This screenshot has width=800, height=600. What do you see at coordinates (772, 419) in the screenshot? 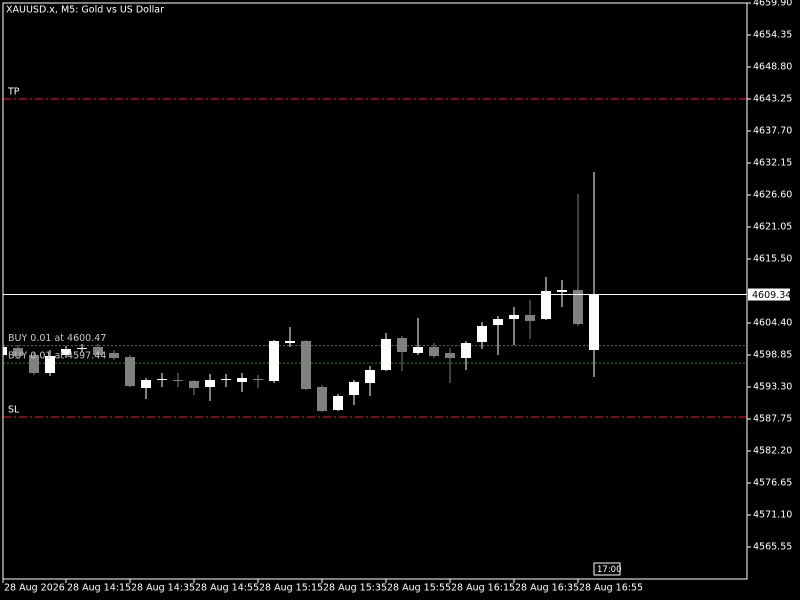
I see `y-tick-label: 4587.75` at bounding box center [772, 419].